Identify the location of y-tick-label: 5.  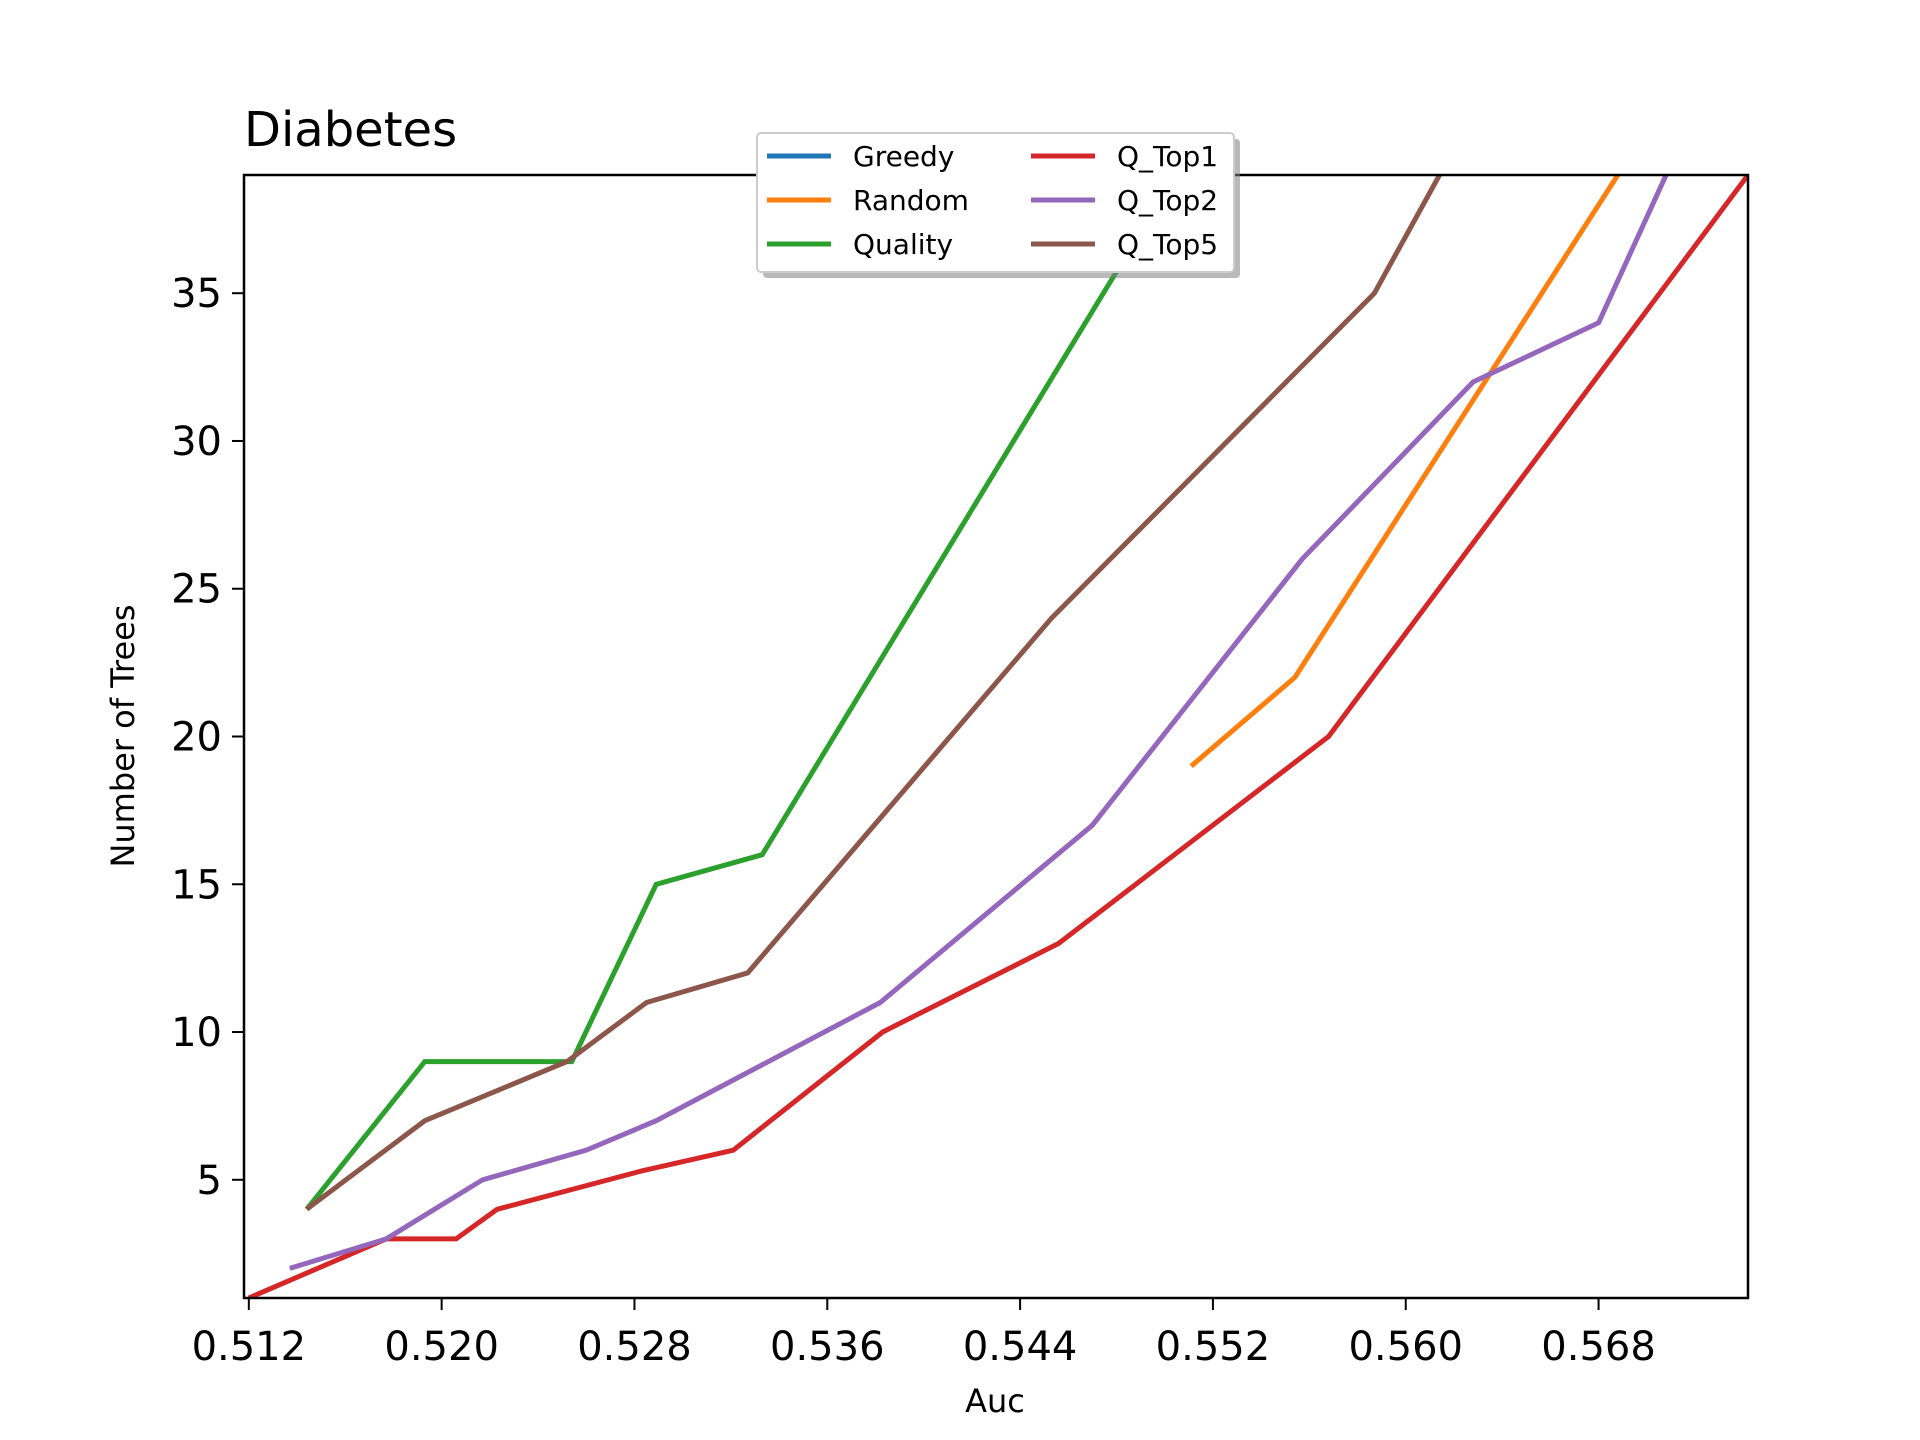
(209, 1181).